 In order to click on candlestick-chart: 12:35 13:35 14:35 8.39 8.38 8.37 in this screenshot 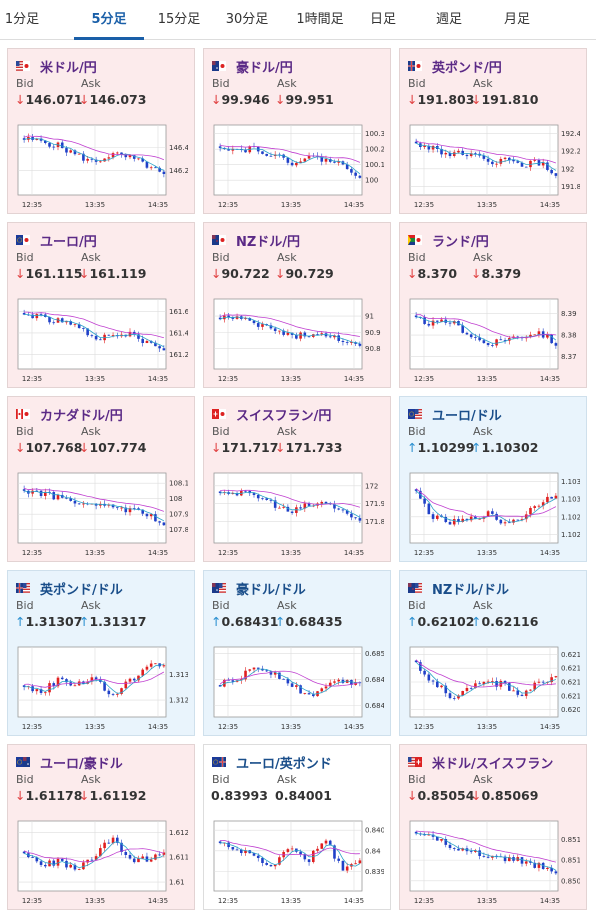, I will do `click(494, 340)`.